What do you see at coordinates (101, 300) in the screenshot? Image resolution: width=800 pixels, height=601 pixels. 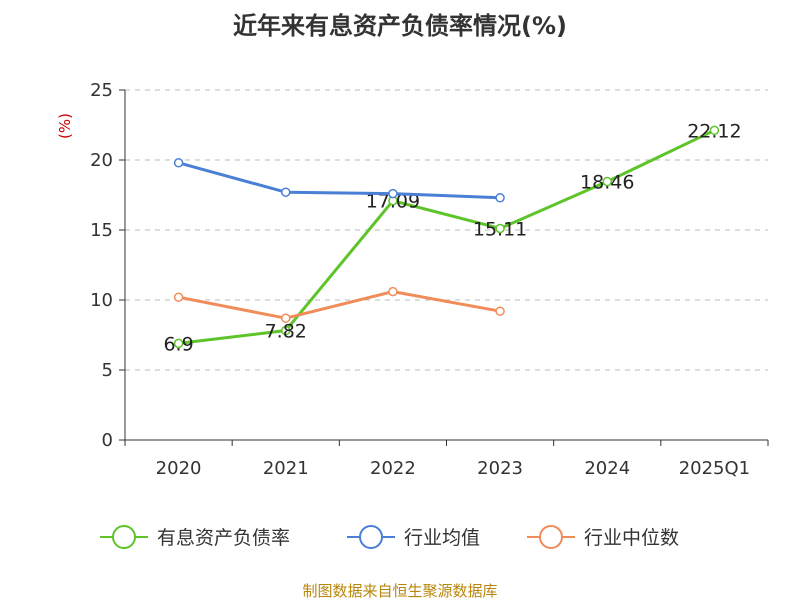 I see `y-tick-label: 10` at bounding box center [101, 300].